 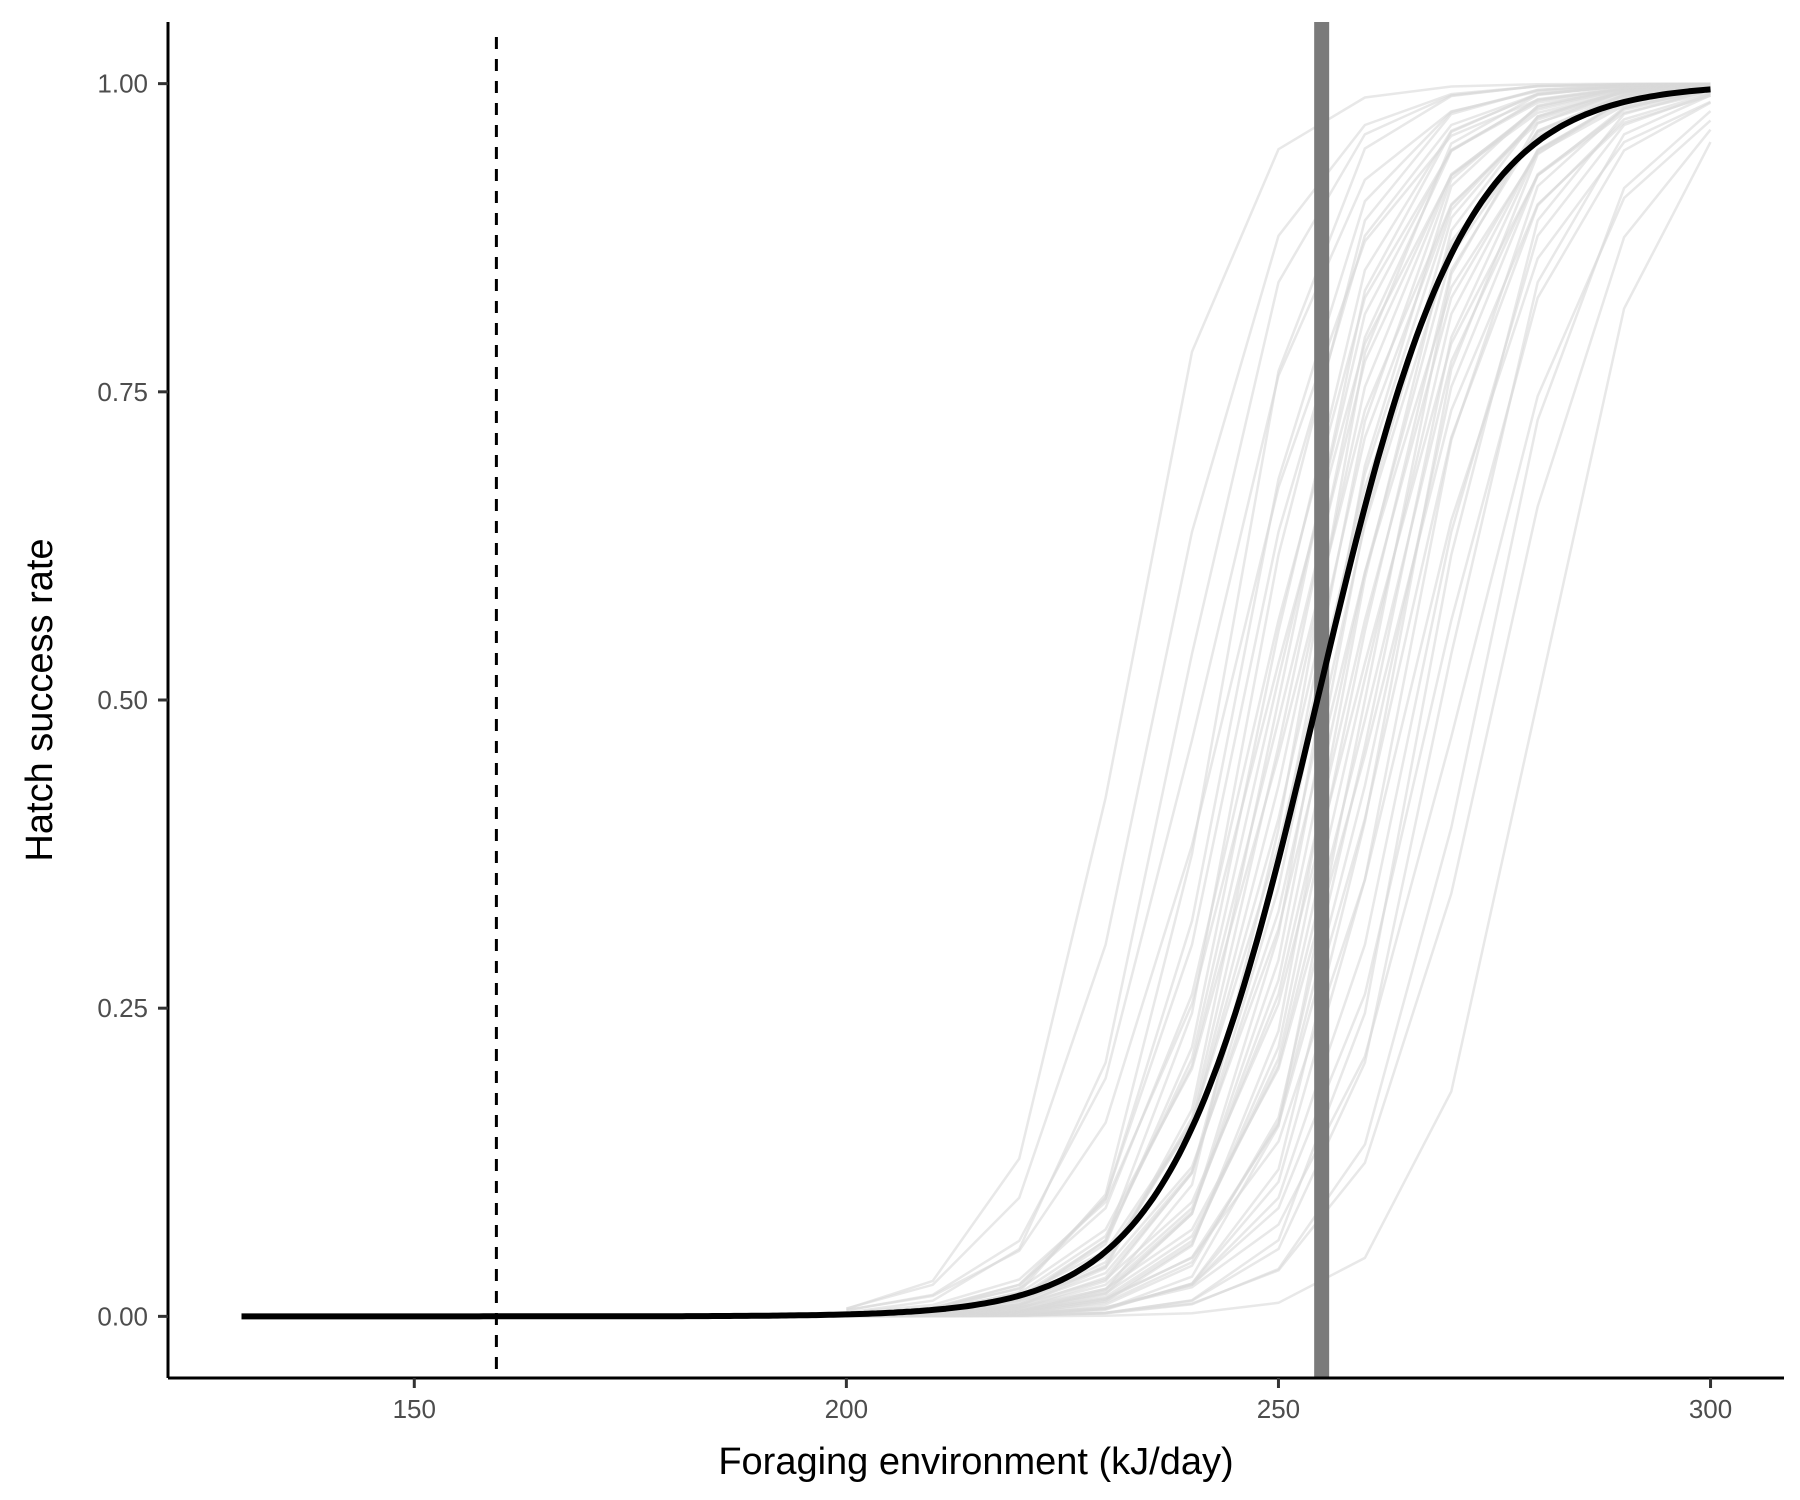 I want to click on y-tick-label-0.25: 0.25, so click(x=122, y=1008).